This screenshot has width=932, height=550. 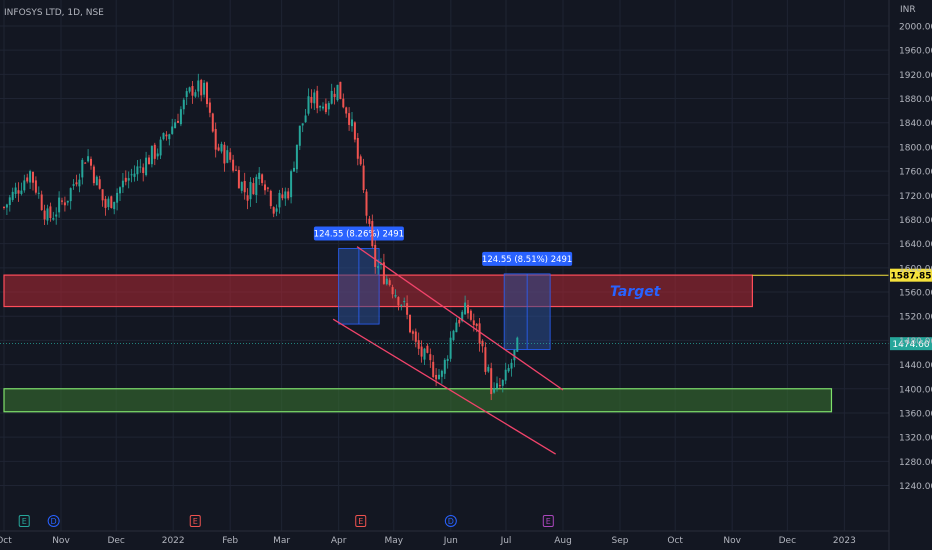 What do you see at coordinates (394, 541) in the screenshot?
I see `time-tick-label: May` at bounding box center [394, 541].